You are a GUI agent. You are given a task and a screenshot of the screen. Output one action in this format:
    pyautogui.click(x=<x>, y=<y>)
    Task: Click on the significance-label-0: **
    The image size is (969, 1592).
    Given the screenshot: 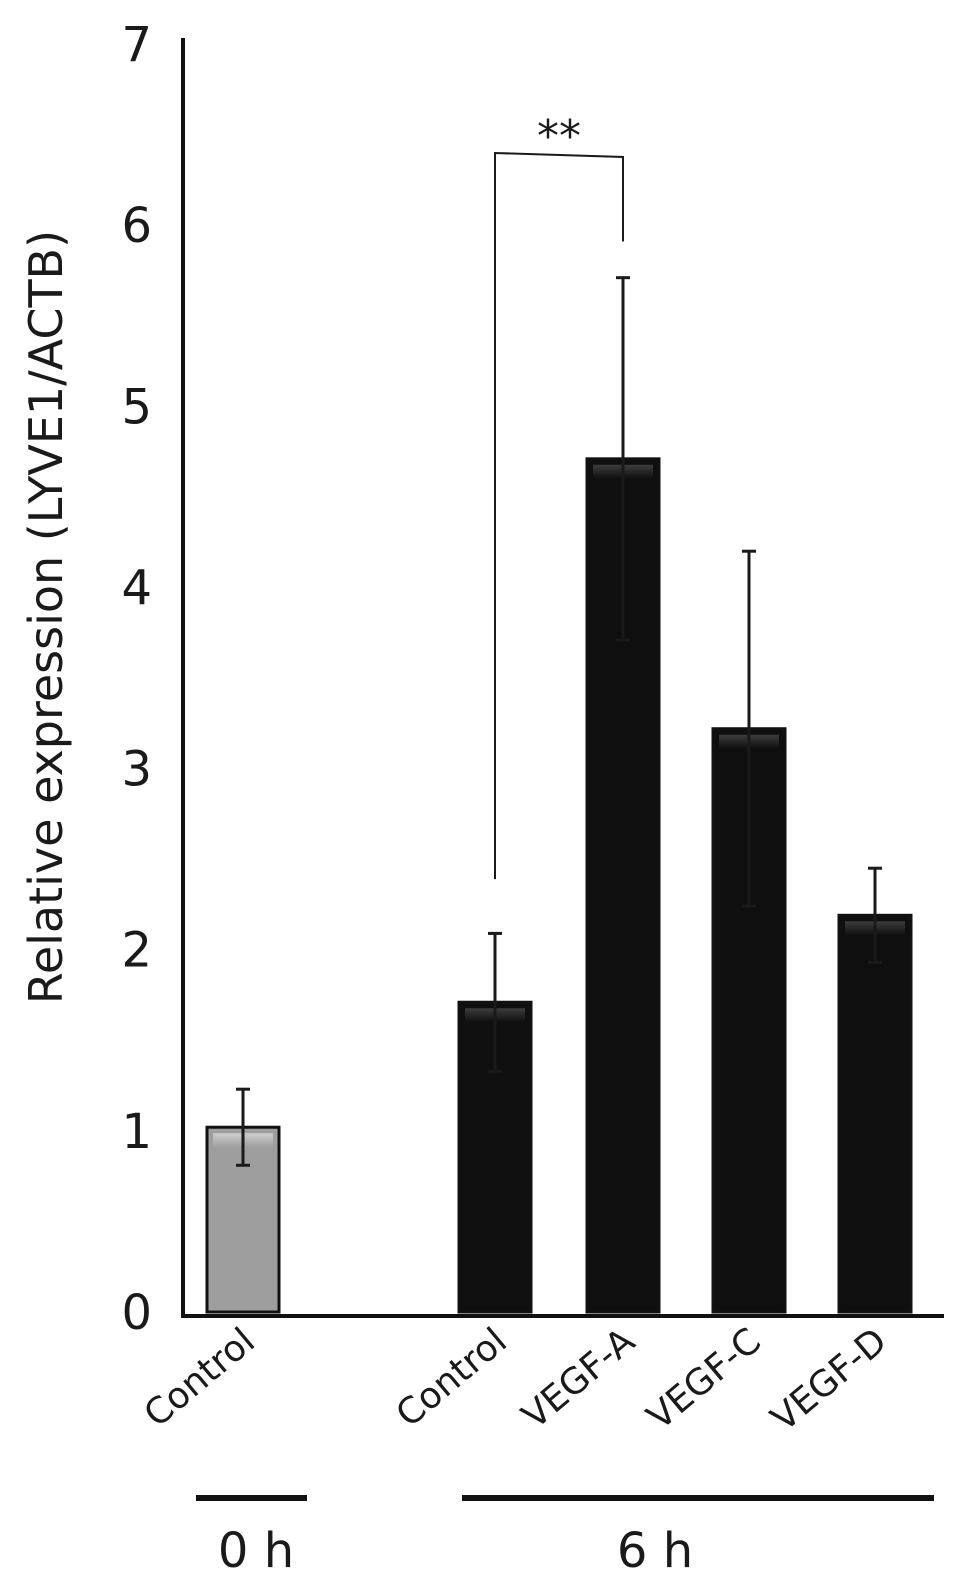 What is the action you would take?
    pyautogui.click(x=559, y=136)
    